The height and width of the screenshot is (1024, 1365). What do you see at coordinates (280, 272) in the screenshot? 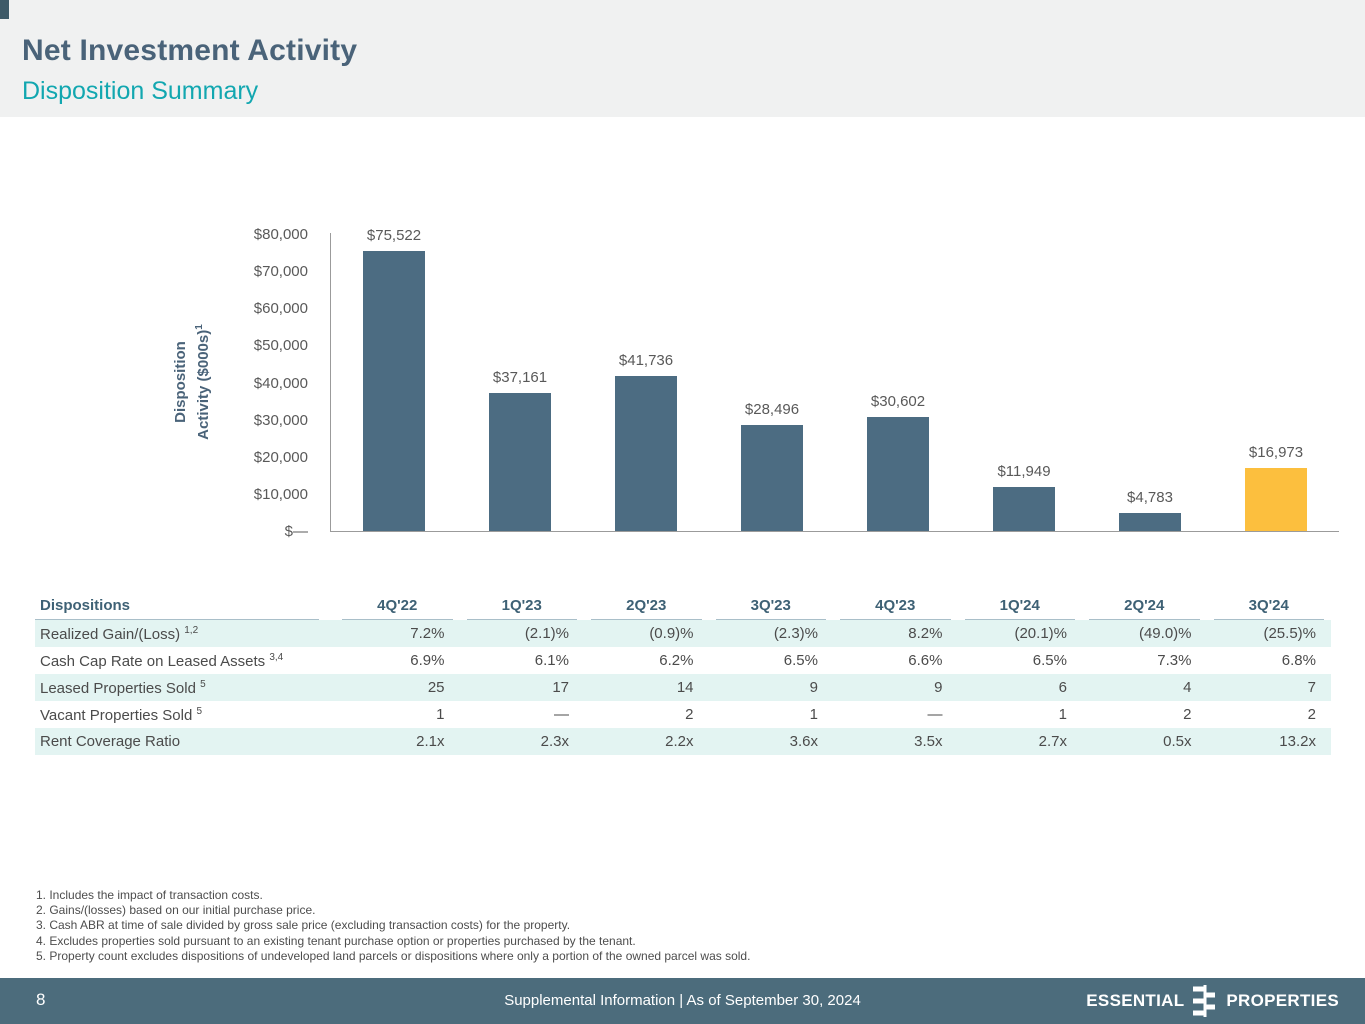
I see `y-axis-tick-label: $70,000` at bounding box center [280, 272].